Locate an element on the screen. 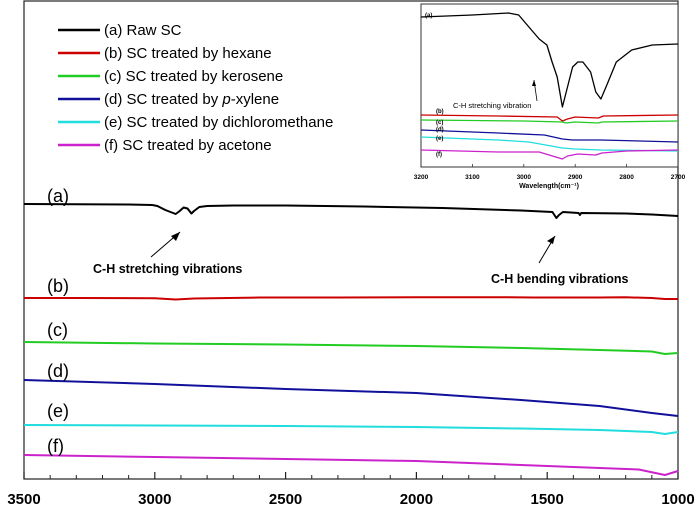 This screenshot has width=700, height=511. inset-series-line-a is located at coordinates (549, 60).